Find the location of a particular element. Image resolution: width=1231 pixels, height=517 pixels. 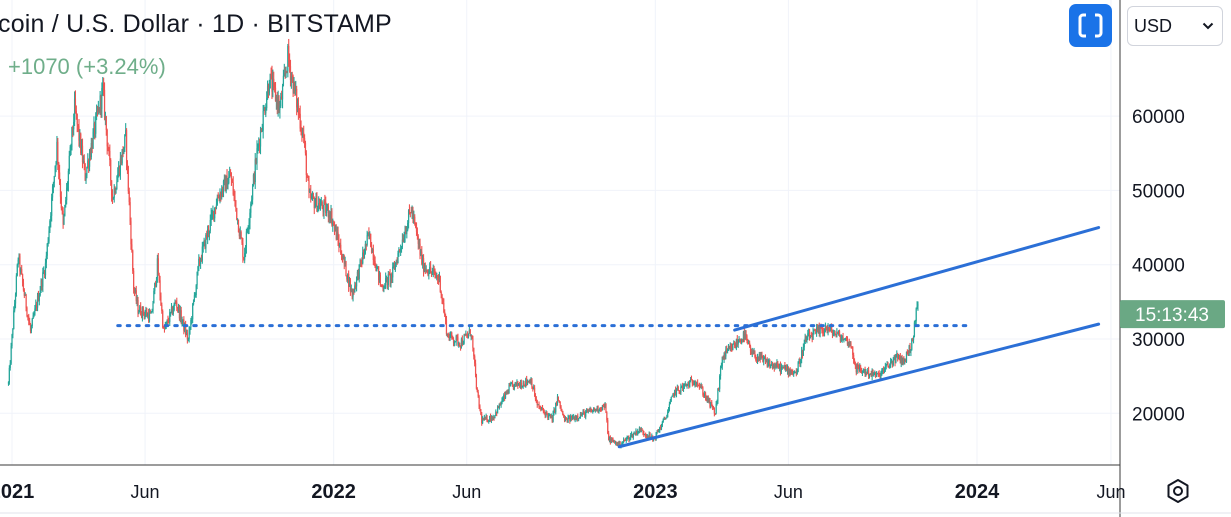

fullscreen-button is located at coordinates (1090, 25).